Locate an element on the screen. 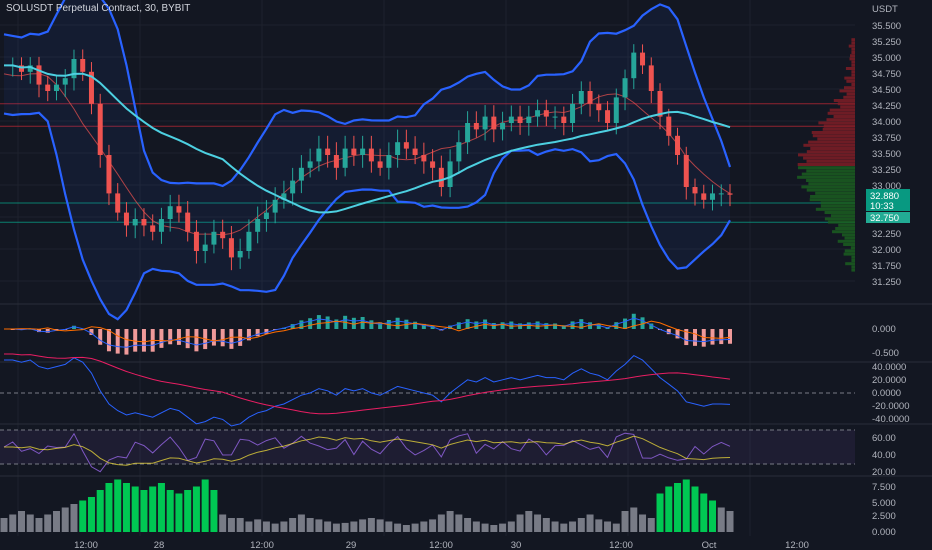 This screenshot has width=932, height=550. oscillator-tick: 0.0000 is located at coordinates (886, 393).